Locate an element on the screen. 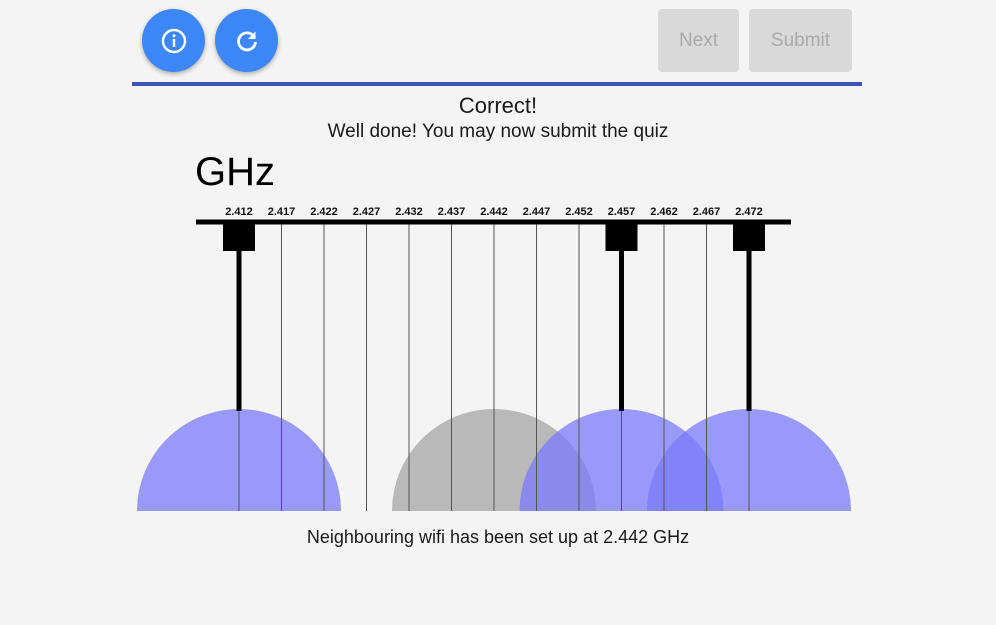 The width and height of the screenshot is (996, 625). refresh-button is located at coordinates (246, 40).